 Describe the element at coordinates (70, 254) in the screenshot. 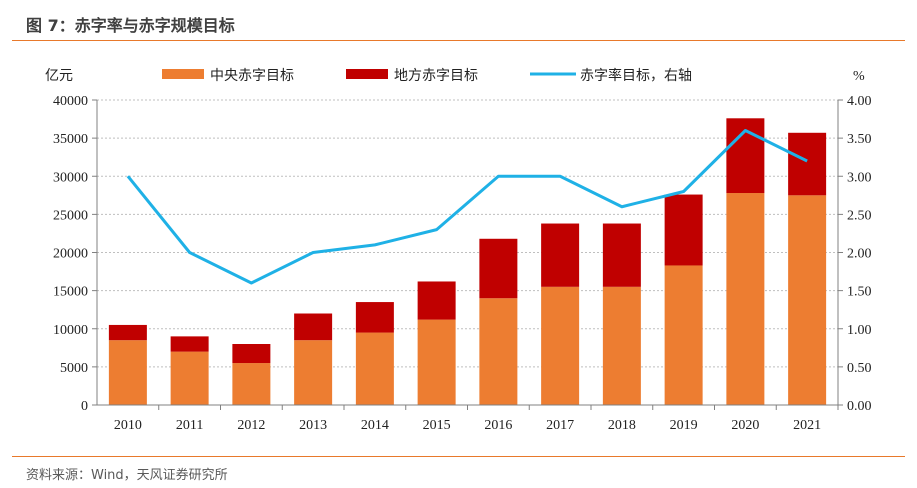

I see `left-tick-label: 20000` at that location.